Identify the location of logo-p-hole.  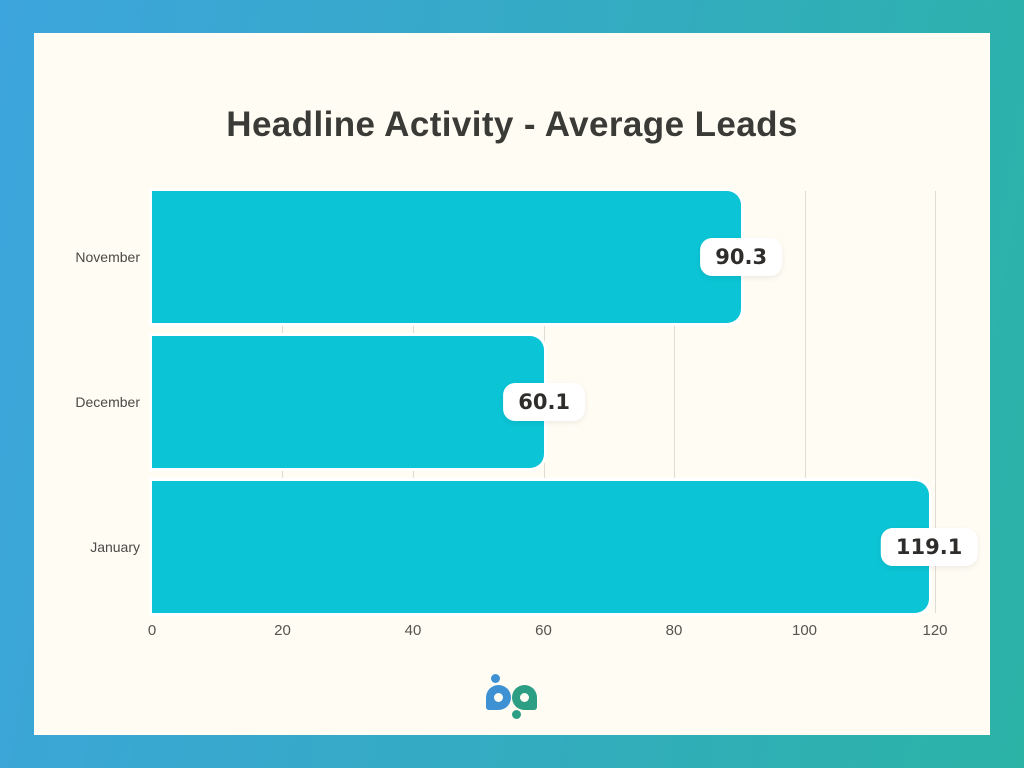
(524, 697).